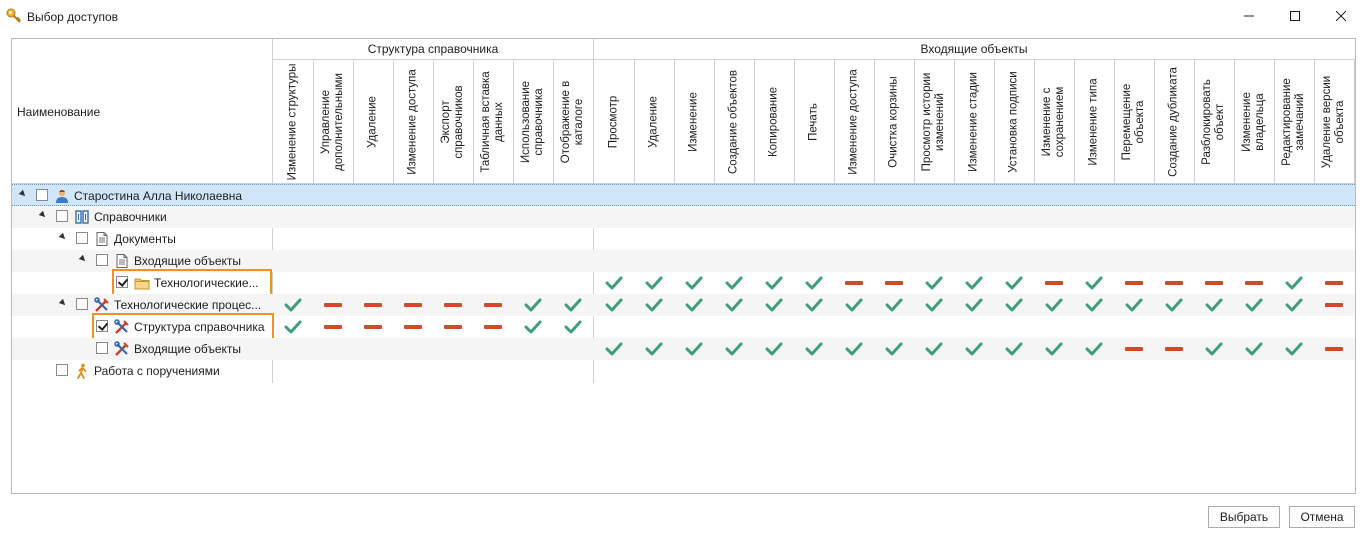 The image size is (1366, 538). Describe the element at coordinates (1053, 122) in the screenshot. I see `column-header-label: Изменение с сохранением` at that location.